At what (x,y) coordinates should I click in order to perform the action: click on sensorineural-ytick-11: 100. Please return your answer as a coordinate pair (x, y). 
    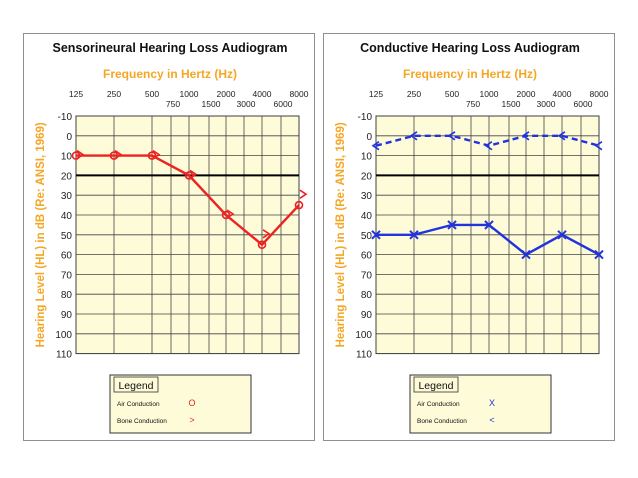
    Looking at the image, I should click on (63, 335).